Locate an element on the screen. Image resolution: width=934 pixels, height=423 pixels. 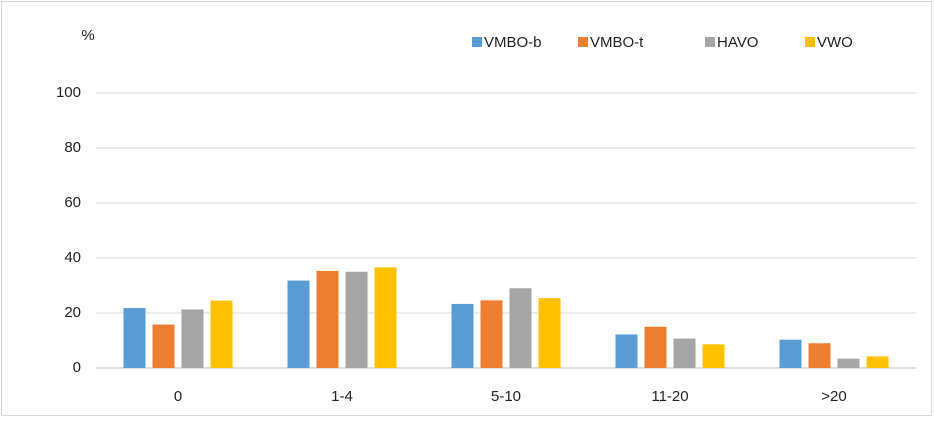
legend-label: HAVO is located at coordinates (737, 42).